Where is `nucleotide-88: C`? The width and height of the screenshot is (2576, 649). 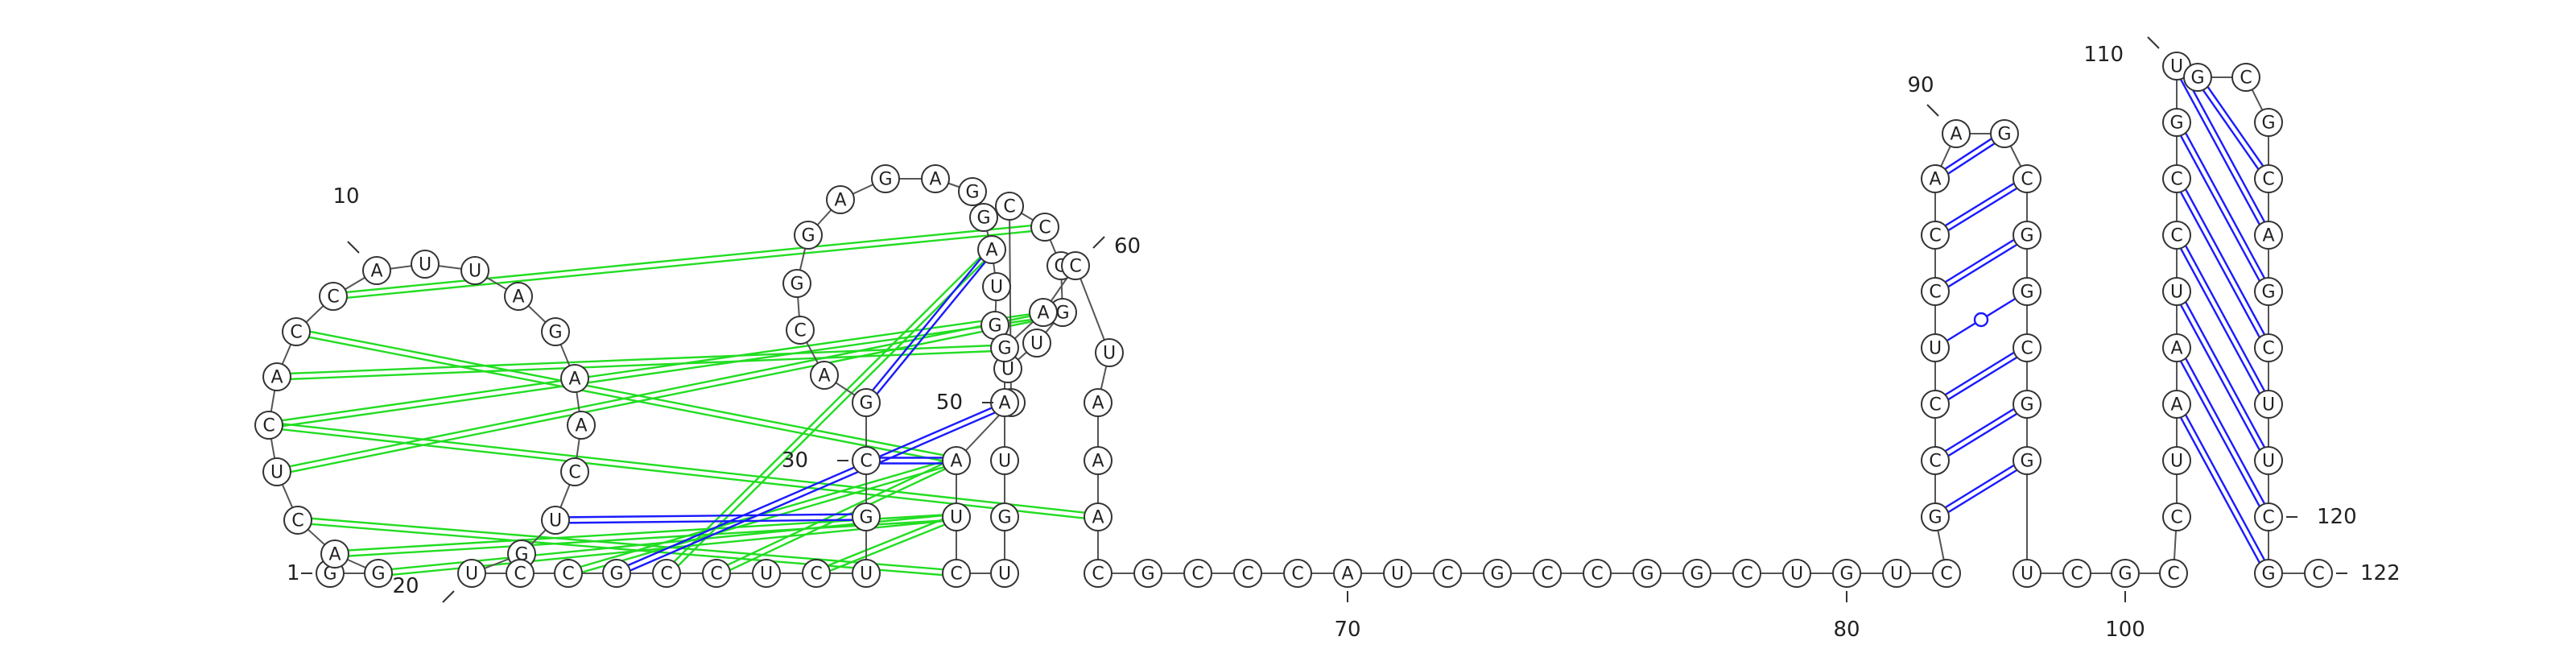 nucleotide-88: C is located at coordinates (1935, 235).